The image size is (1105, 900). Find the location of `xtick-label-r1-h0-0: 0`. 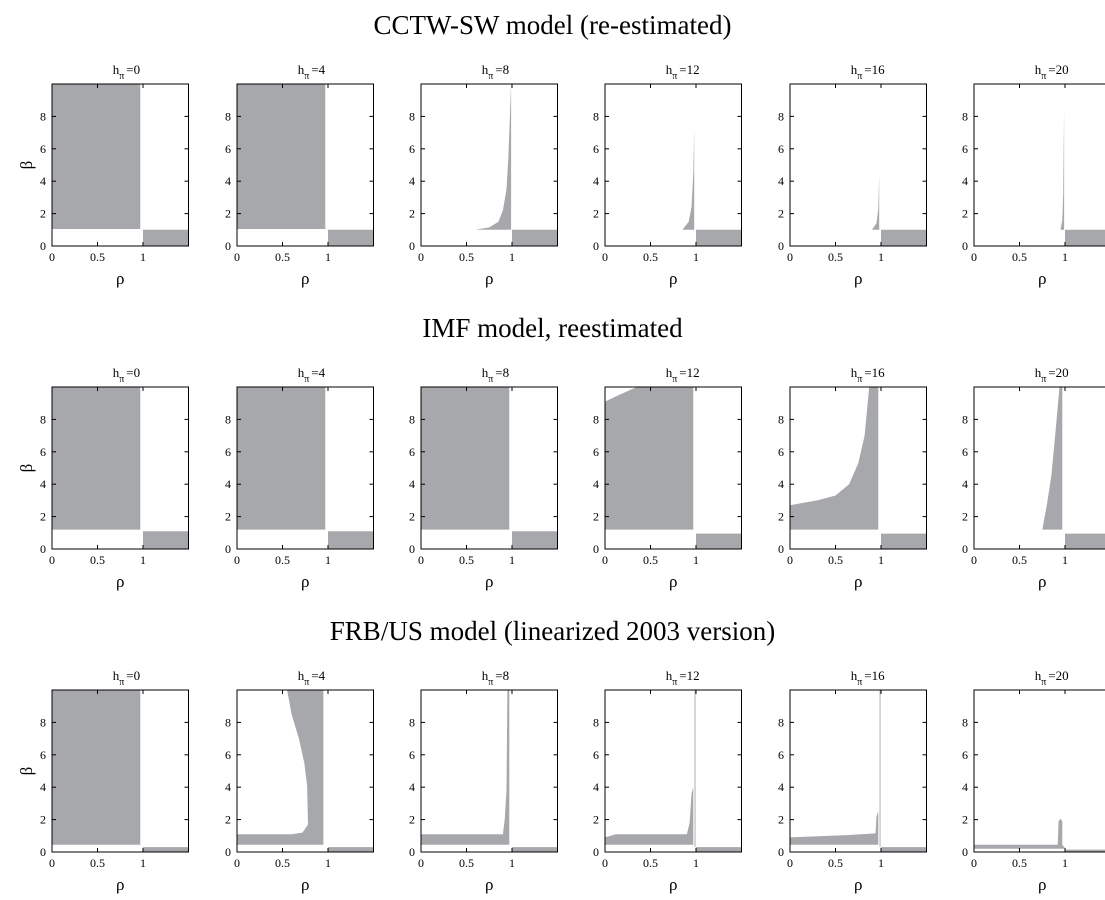

xtick-label-r1-h0-0: 0 is located at coordinates (52, 560).